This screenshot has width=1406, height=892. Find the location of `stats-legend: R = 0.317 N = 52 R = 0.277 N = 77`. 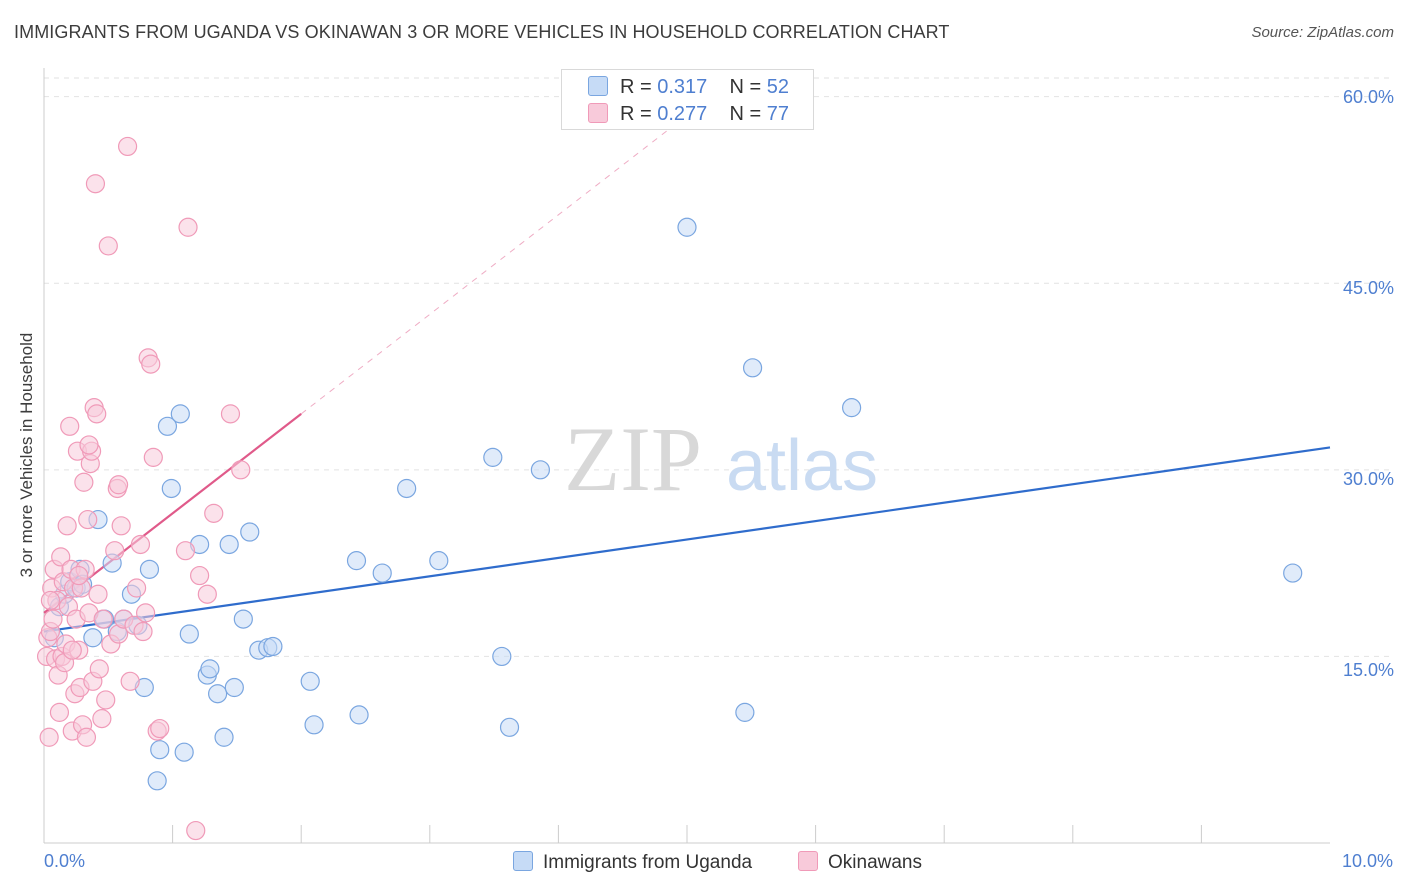

stats-legend: R = 0.317 N = 52 R = 0.277 N = 77 is located at coordinates (687, 99).